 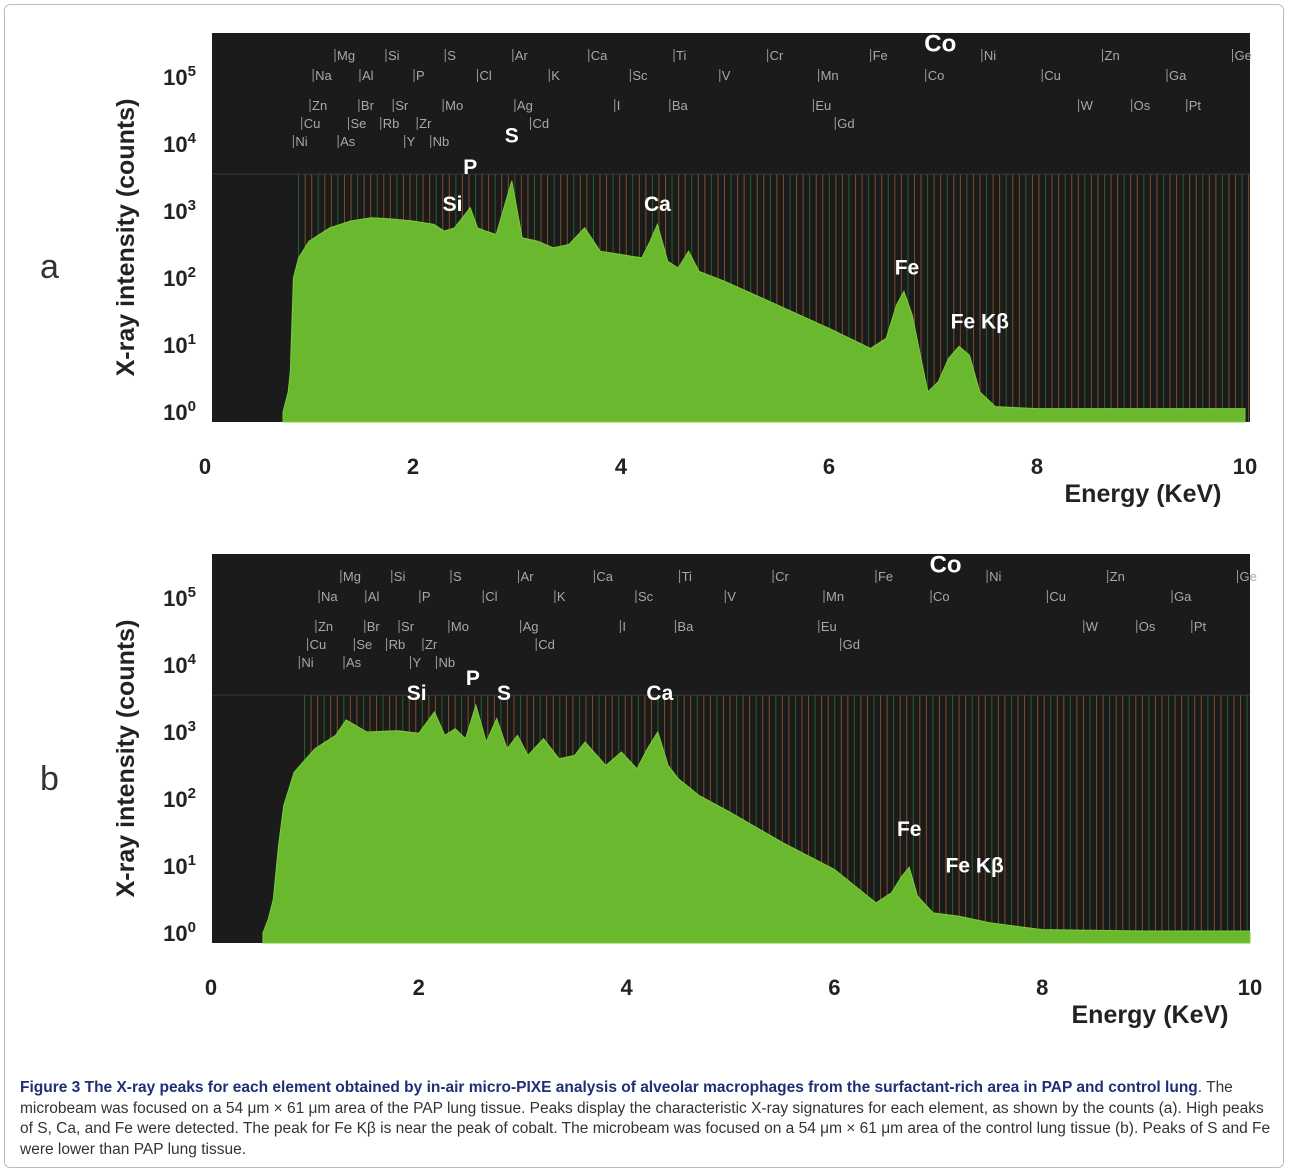 I want to click on element-marker-label: Nb, so click(x=441, y=141).